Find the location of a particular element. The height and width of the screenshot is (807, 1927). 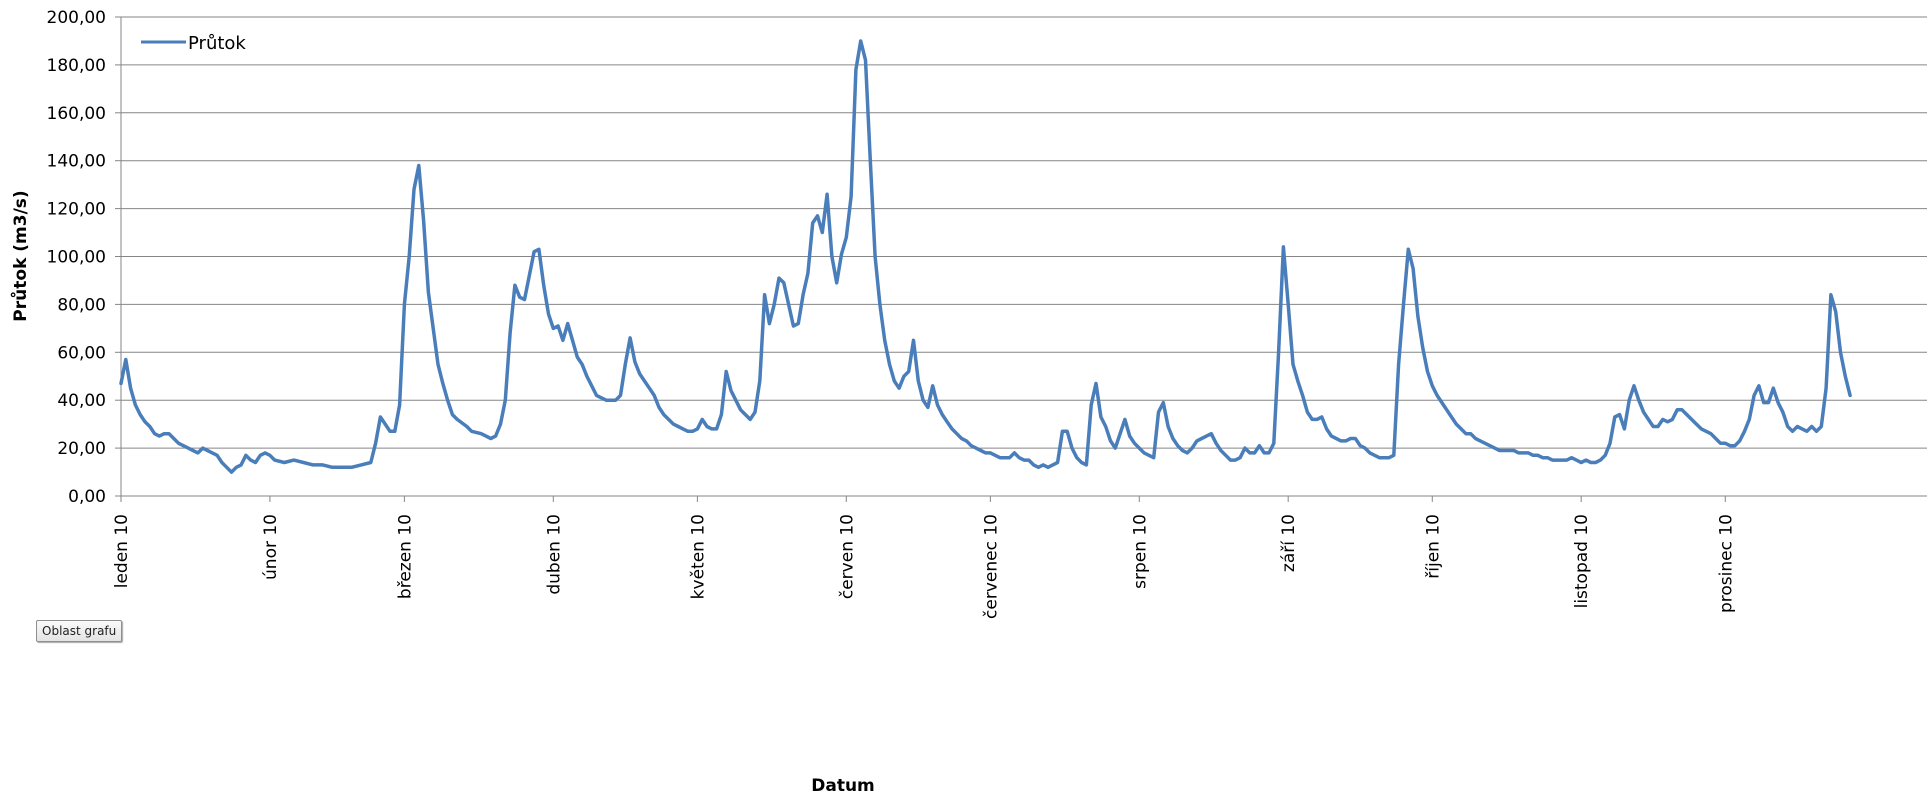

x-tick-label: únor 10 is located at coordinates (271, 547).